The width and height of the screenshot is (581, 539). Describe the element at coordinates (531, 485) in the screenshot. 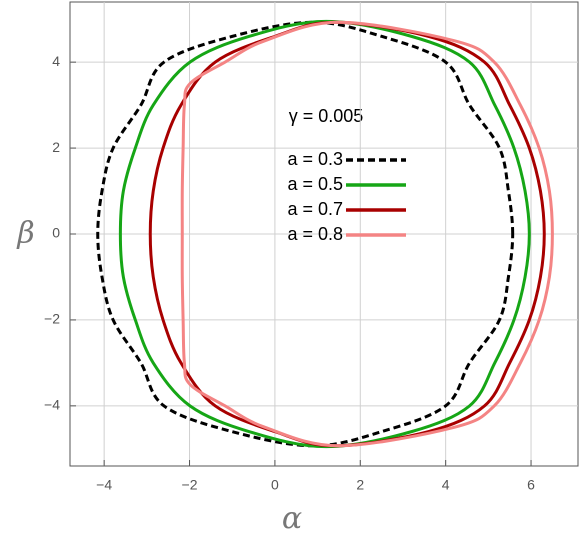

I see `x-tick-label: 6` at that location.